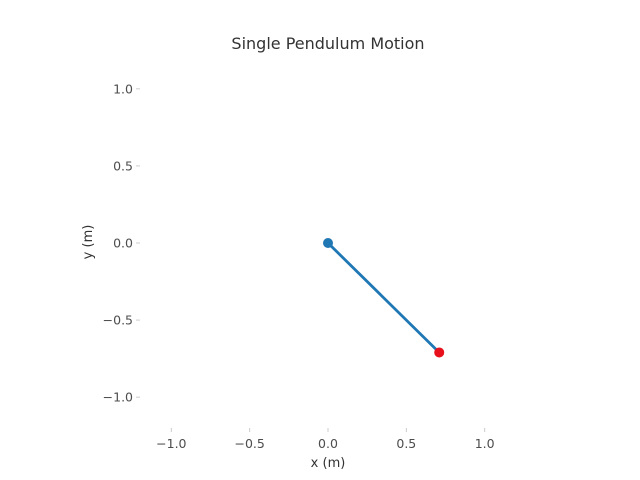 Image resolution: width=640 pixels, height=480 pixels. What do you see at coordinates (439, 352) in the screenshot?
I see `pendulum-bob-point` at bounding box center [439, 352].